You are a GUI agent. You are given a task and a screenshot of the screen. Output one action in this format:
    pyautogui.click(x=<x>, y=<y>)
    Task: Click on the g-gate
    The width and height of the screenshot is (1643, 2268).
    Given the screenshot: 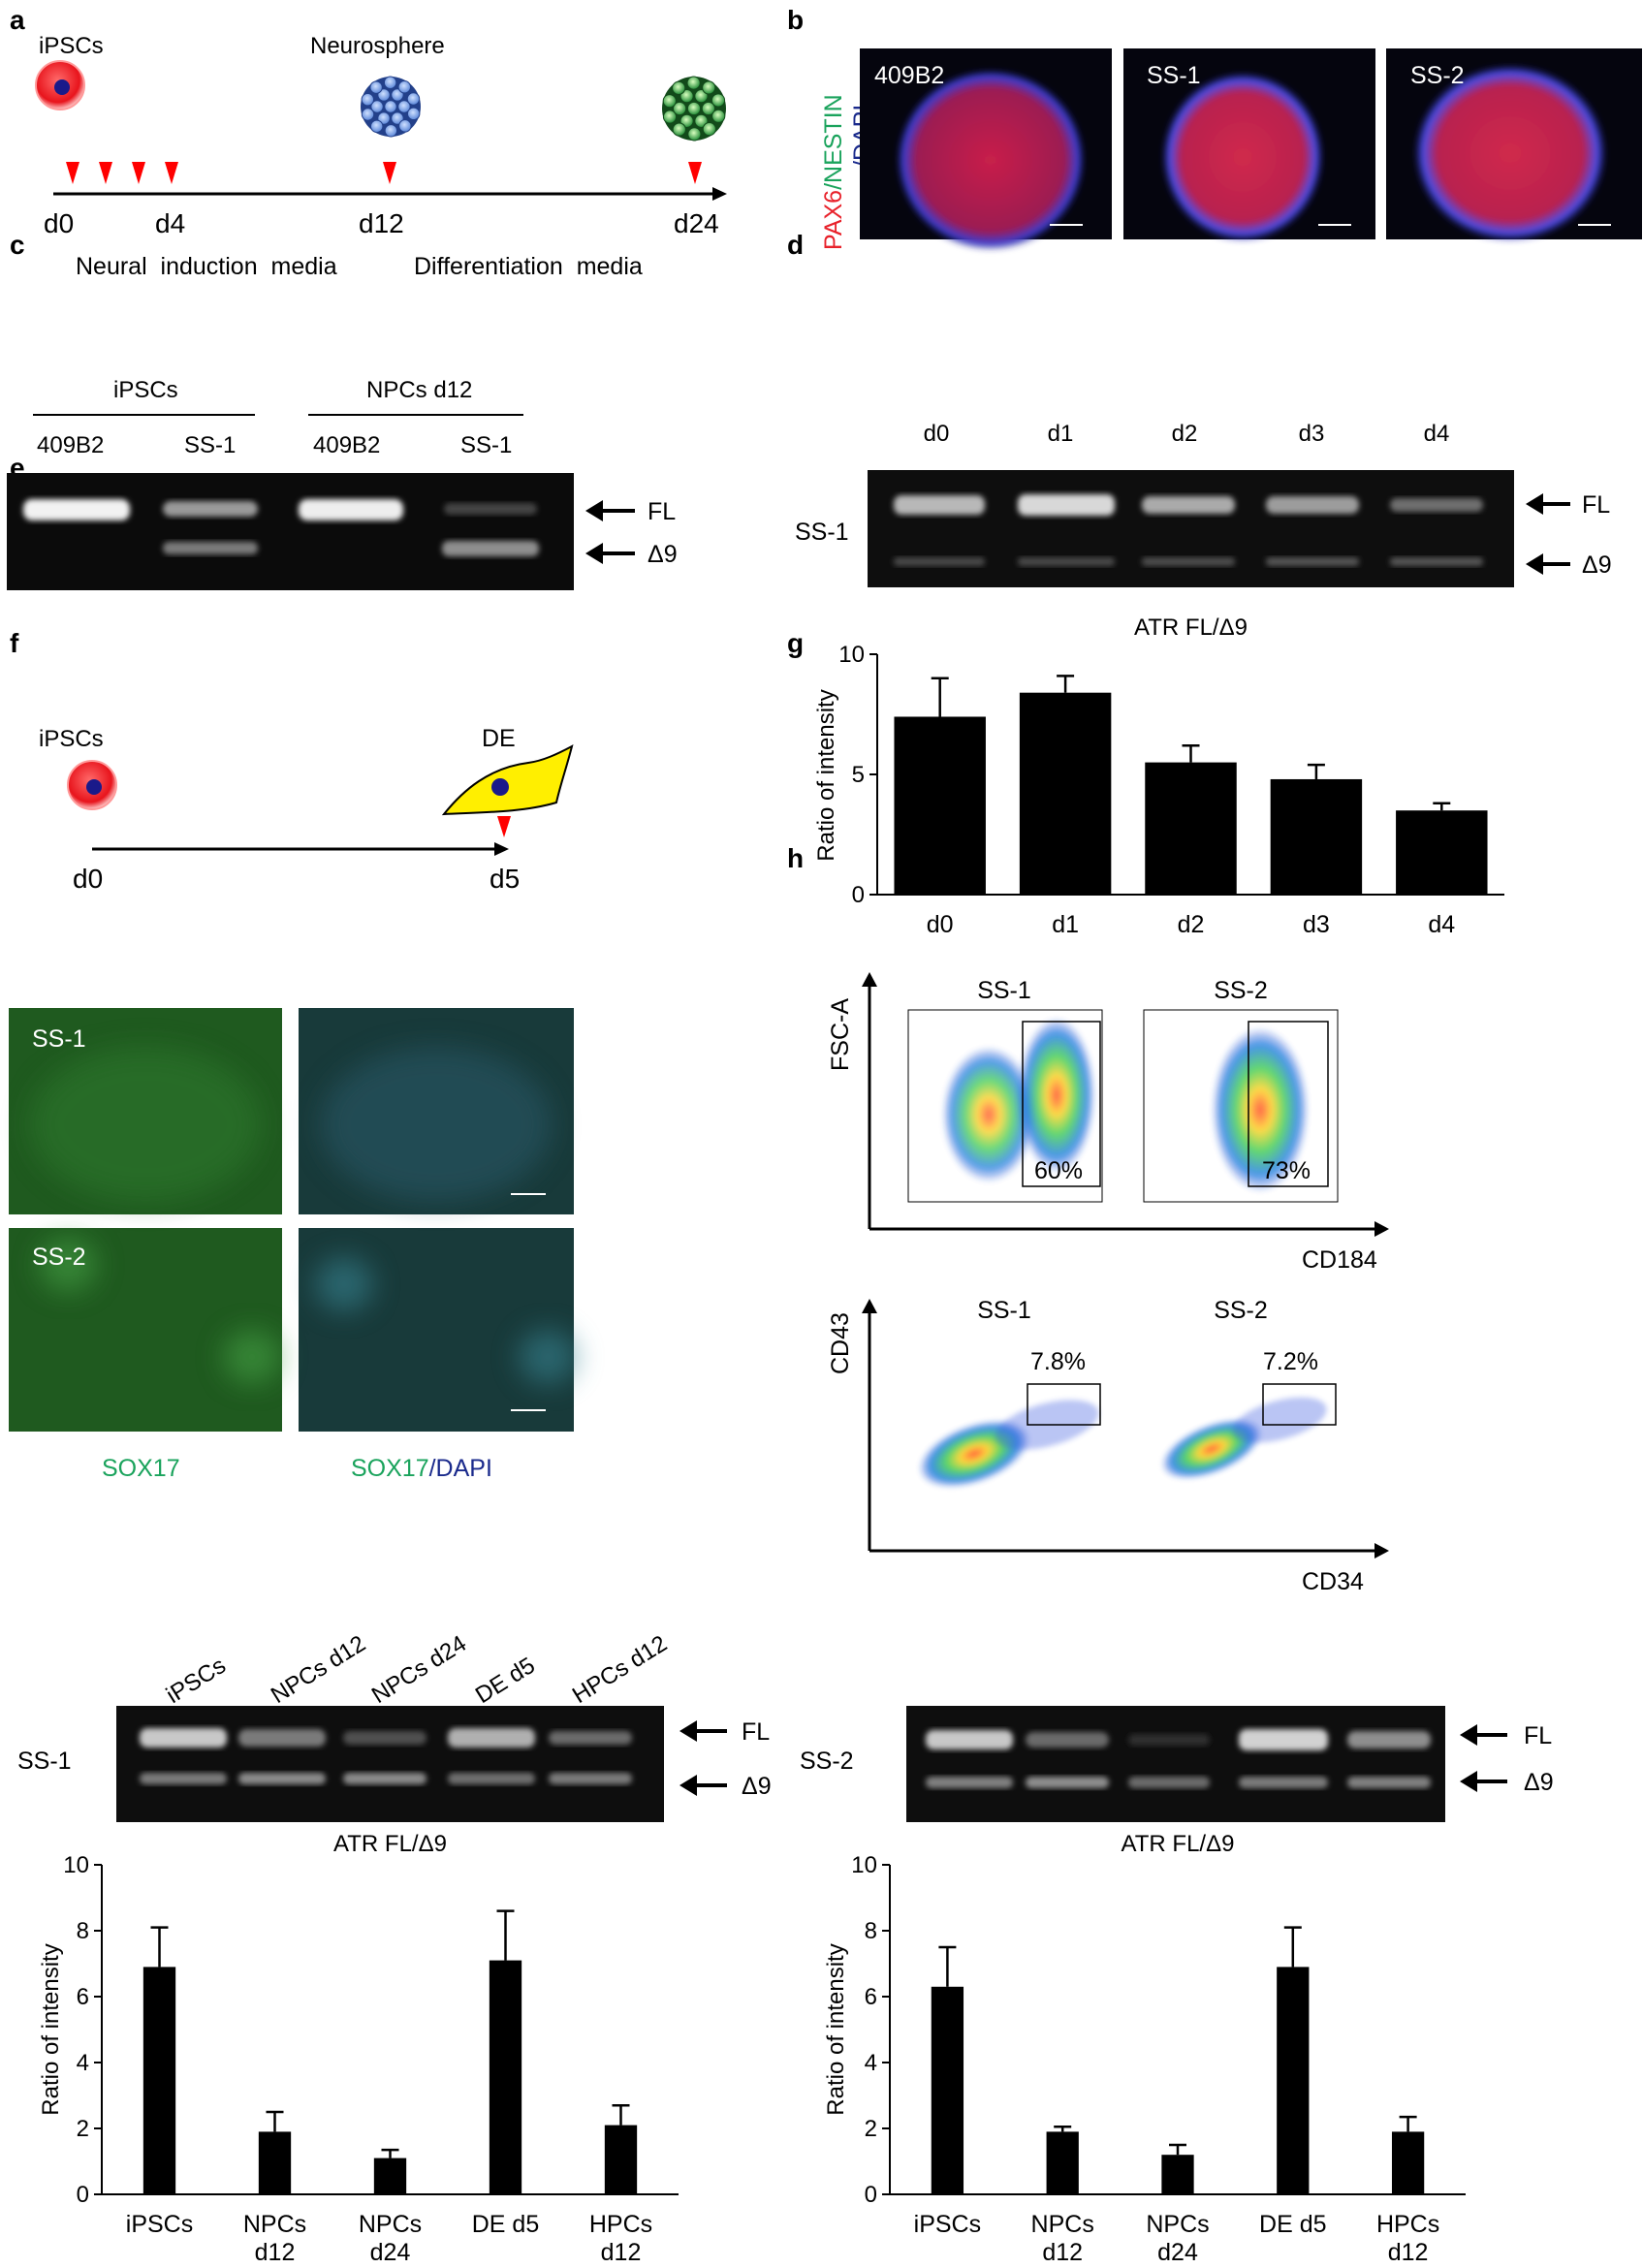 What is the action you would take?
    pyautogui.click(x=1288, y=1104)
    